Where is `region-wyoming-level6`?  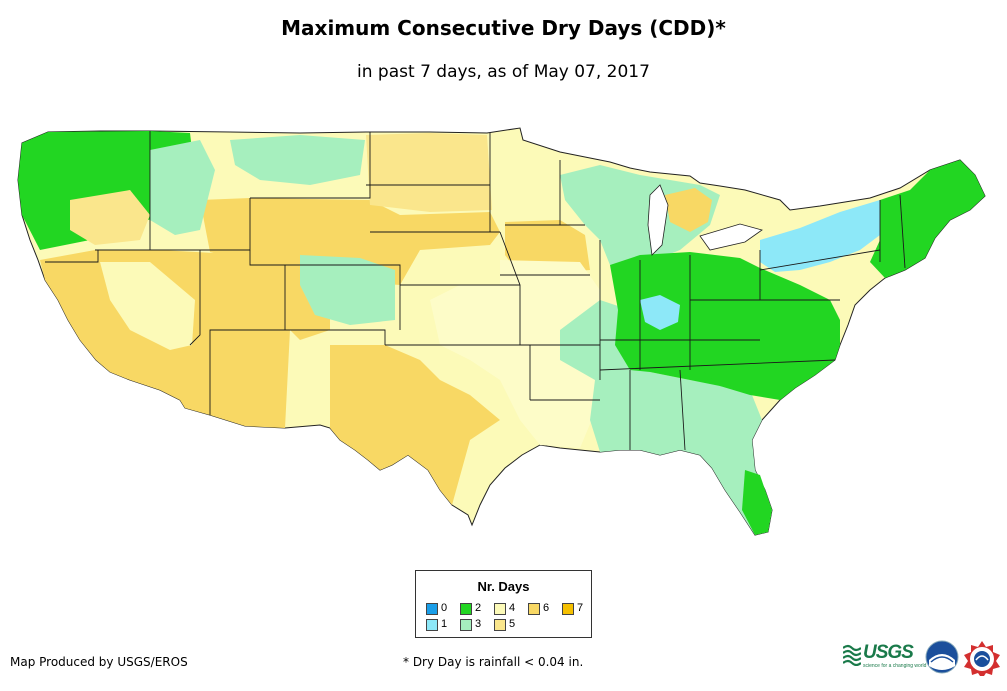 region-wyoming-level6 is located at coordinates (350, 241).